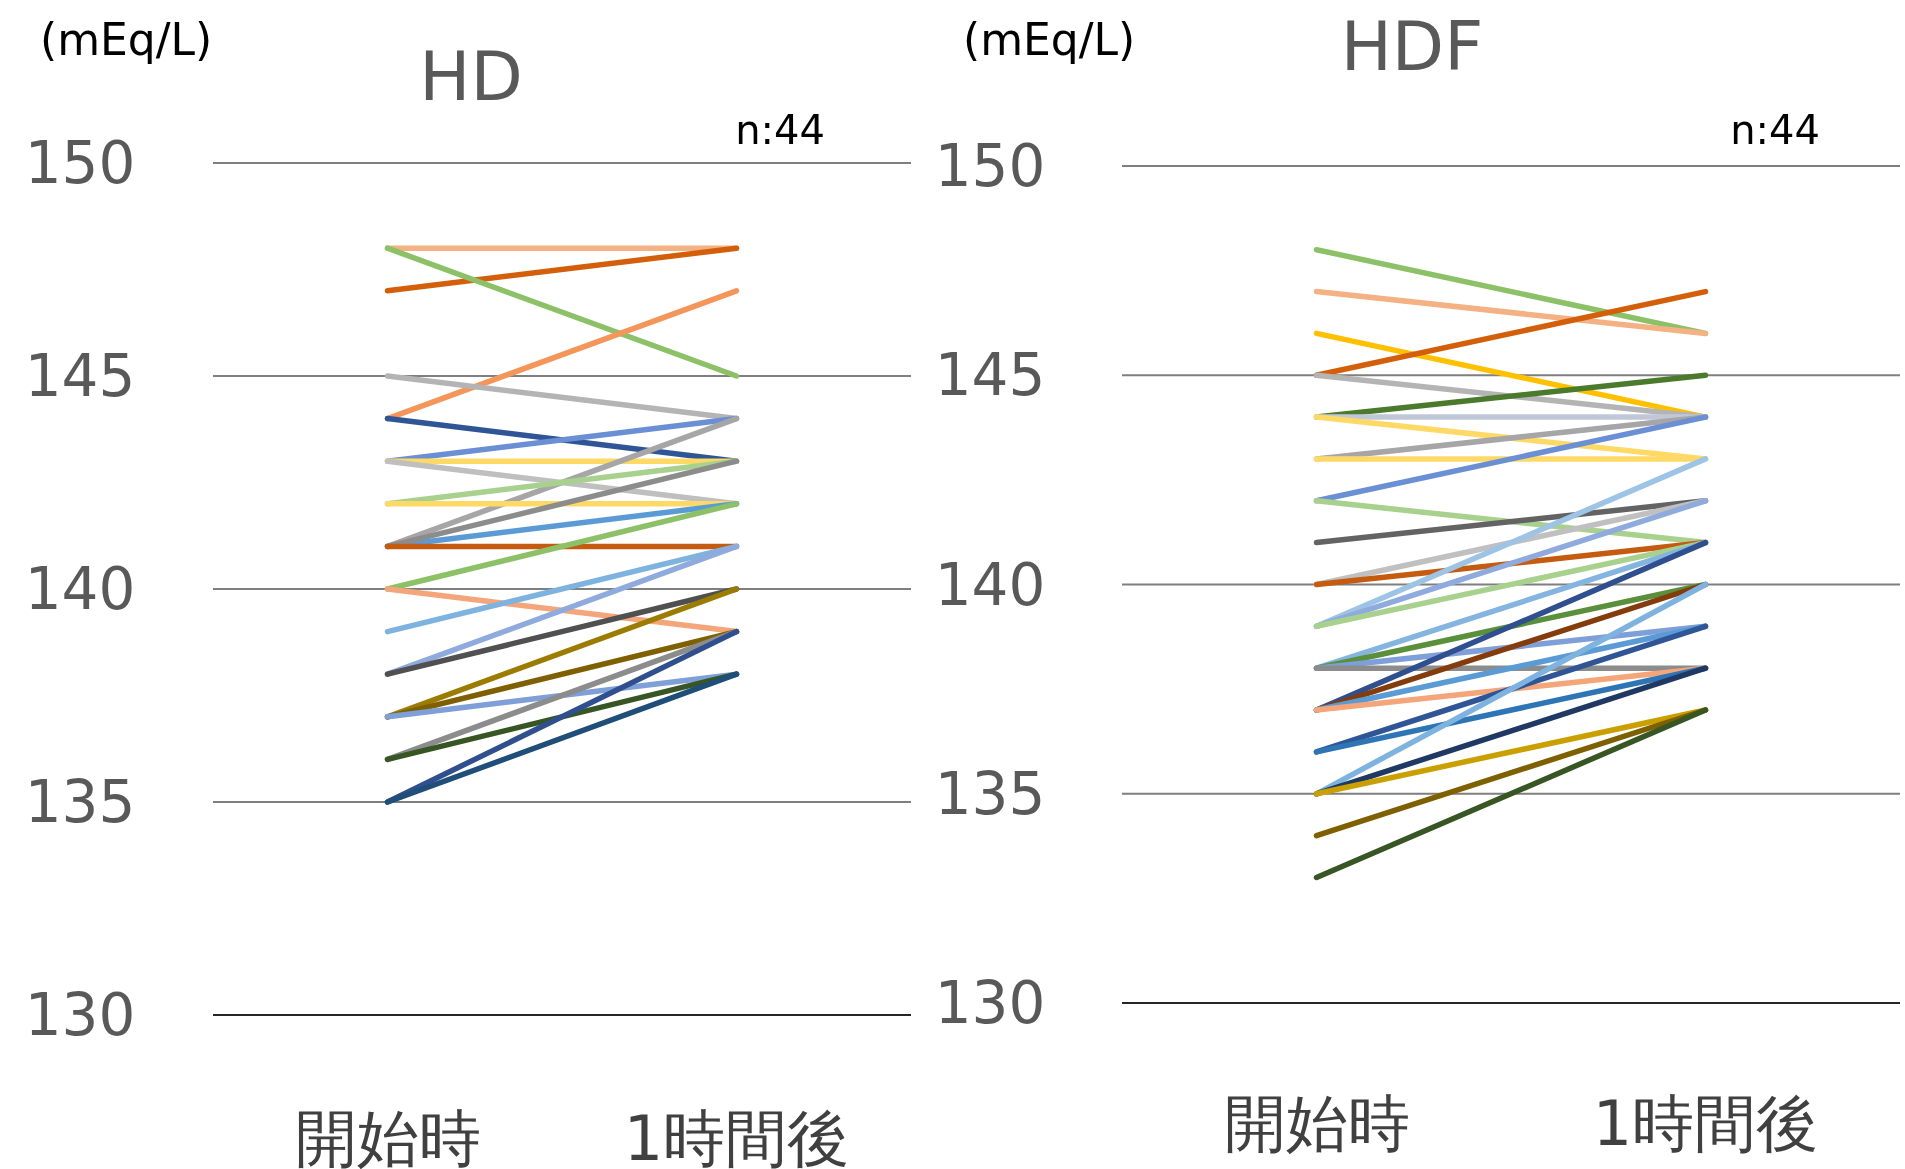 This screenshot has width=1905, height=1169. Describe the element at coordinates (1412, 46) in the screenshot. I see `chart-title: HDF` at that location.